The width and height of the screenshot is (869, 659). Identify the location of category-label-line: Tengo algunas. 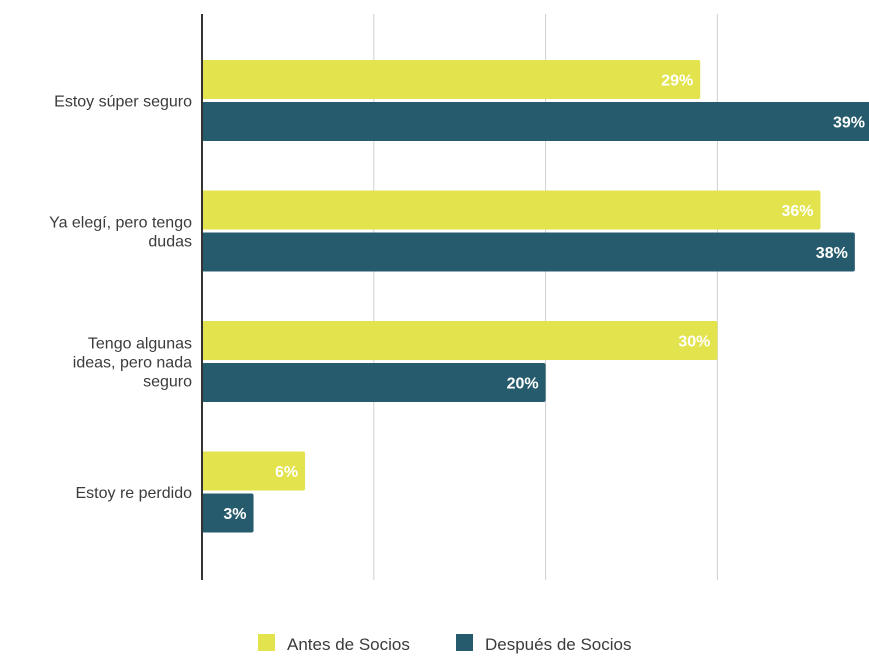
(140, 344).